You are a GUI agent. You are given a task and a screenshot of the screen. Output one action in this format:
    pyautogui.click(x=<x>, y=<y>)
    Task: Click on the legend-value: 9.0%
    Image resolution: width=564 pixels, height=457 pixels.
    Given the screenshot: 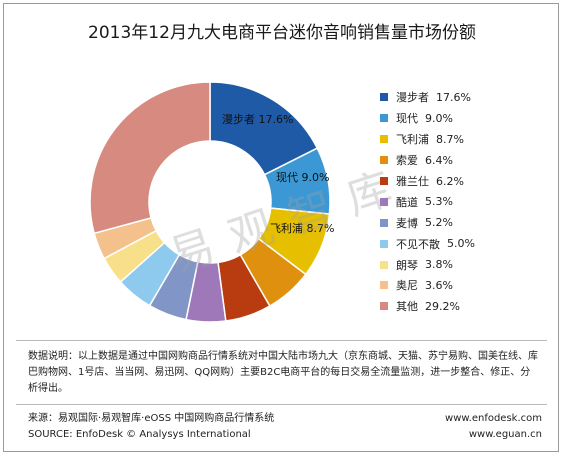 What is the action you would take?
    pyautogui.click(x=439, y=118)
    